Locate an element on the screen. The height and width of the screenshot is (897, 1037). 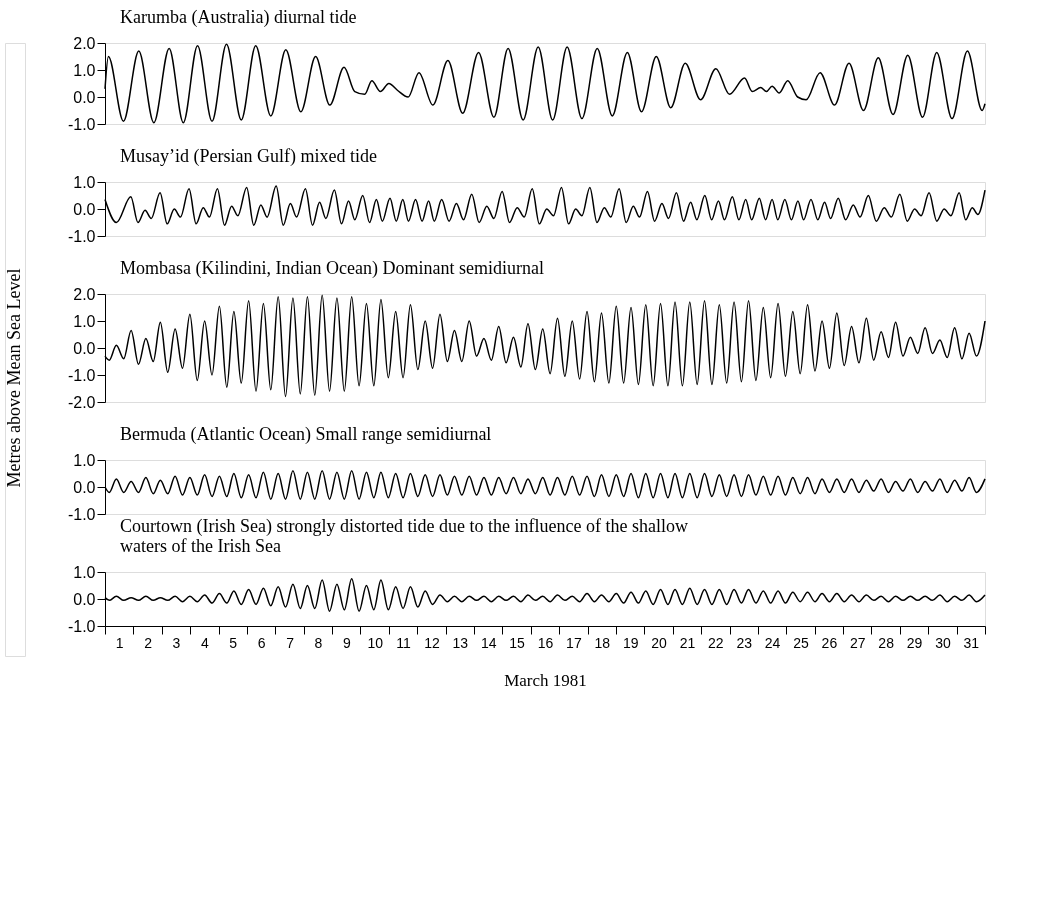
x-tick-label: 12 is located at coordinates (432, 642).